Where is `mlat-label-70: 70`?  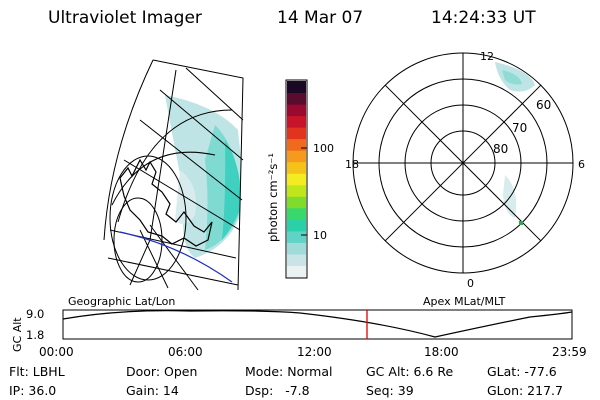
mlat-label-70: 70 is located at coordinates (519, 128).